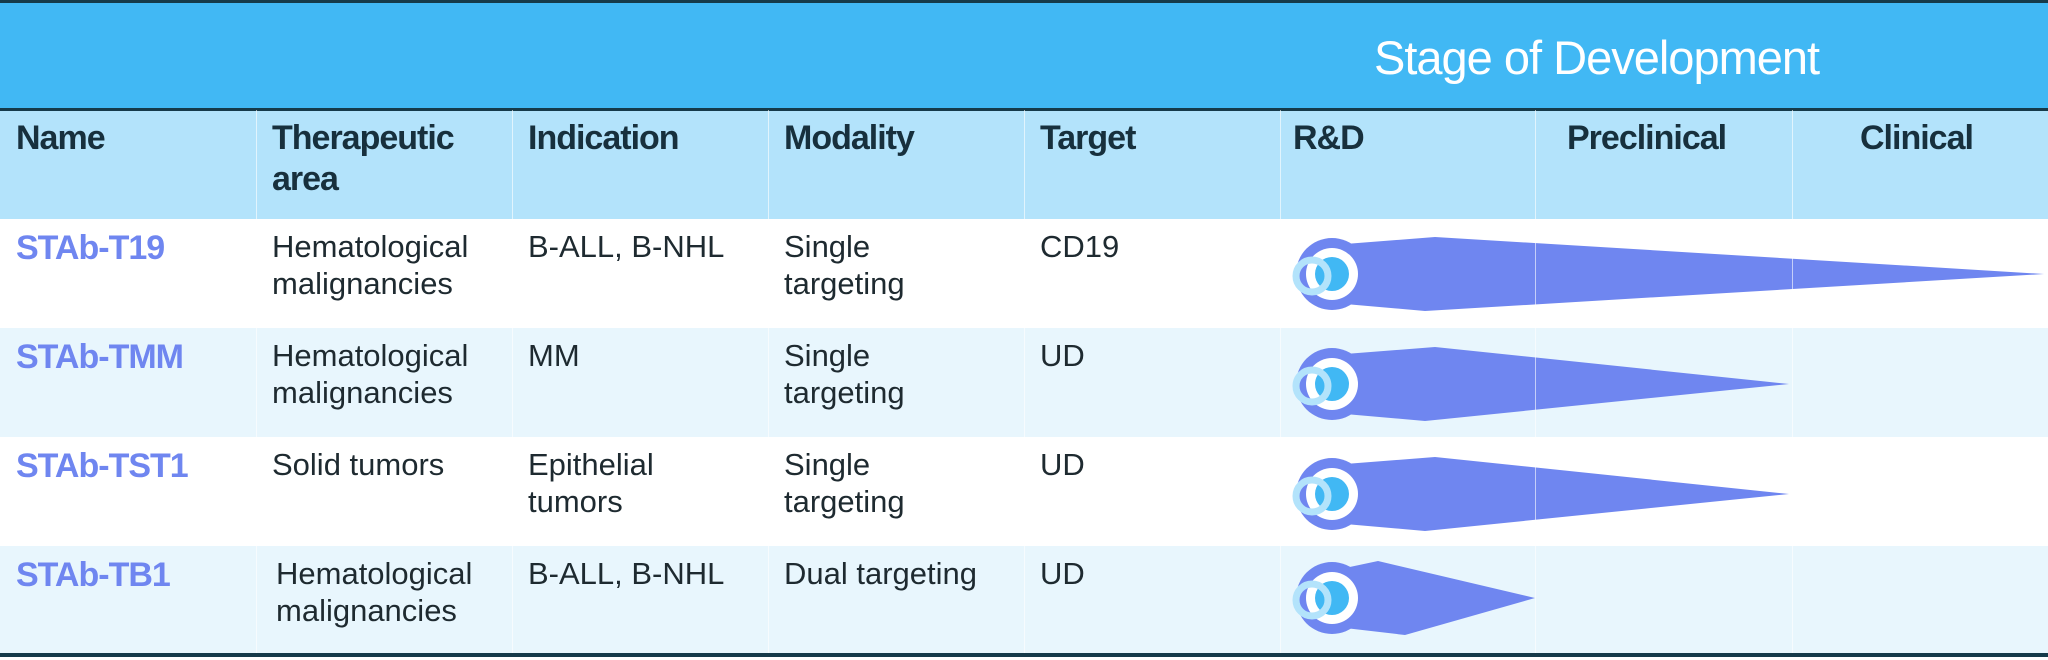  Describe the element at coordinates (93, 575) in the screenshot. I see `row-name: STAb-TB1` at that location.